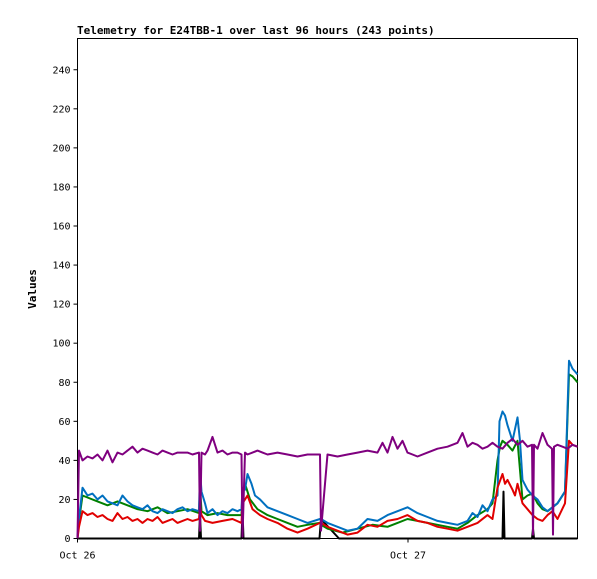 This screenshot has width=597, height=579. I want to click on y-tick-label-12: 240, so click(61, 70).